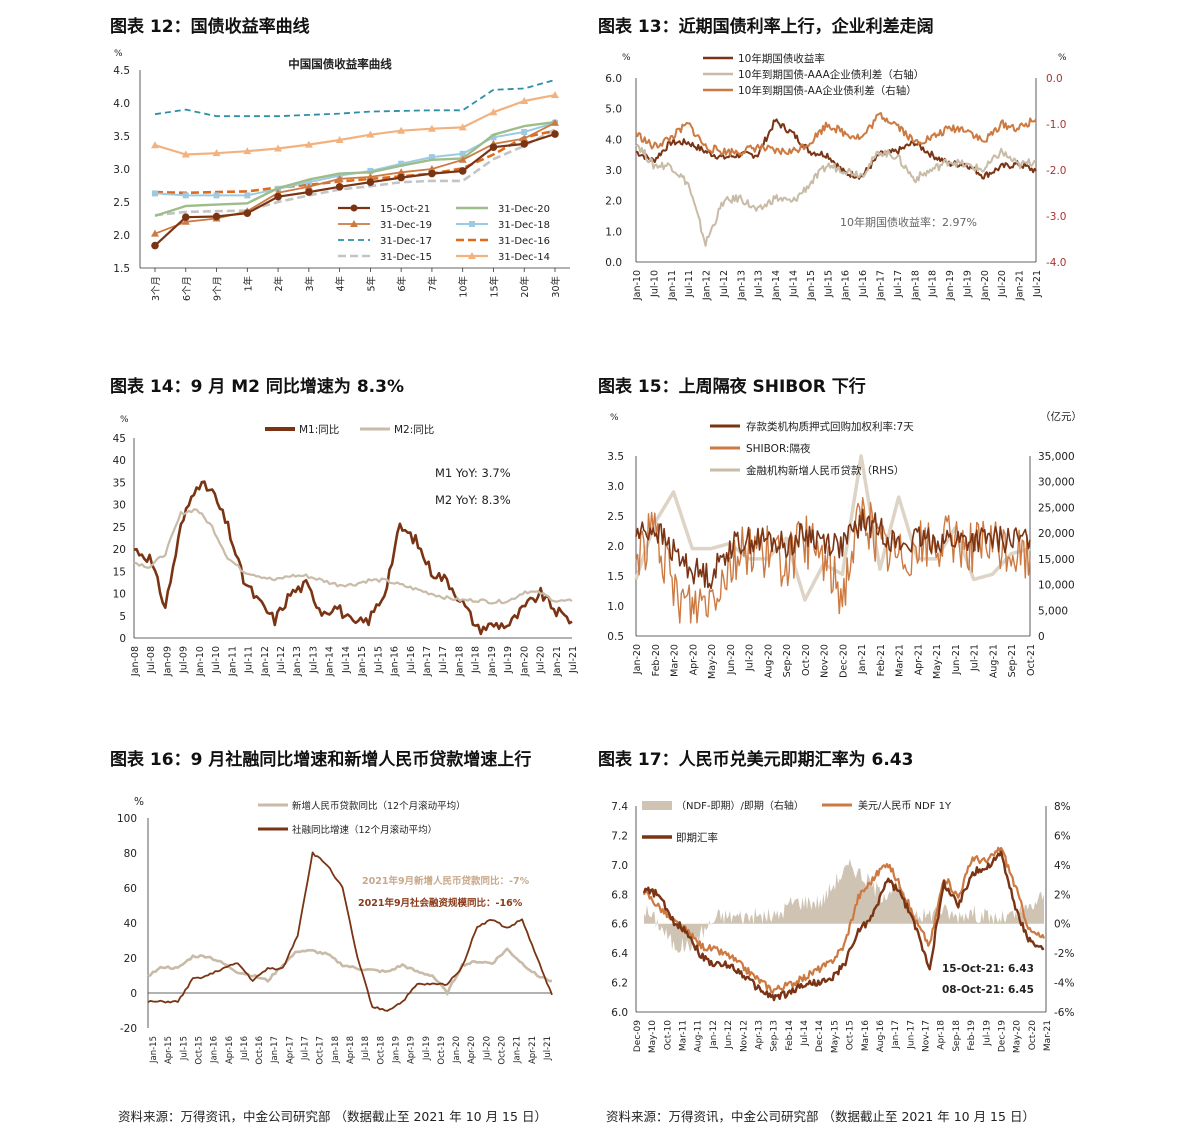 Image resolution: width=1190 pixels, height=1142 pixels. Describe the element at coordinates (127, 819) in the screenshot. I see `c16-ytick: 100` at that location.